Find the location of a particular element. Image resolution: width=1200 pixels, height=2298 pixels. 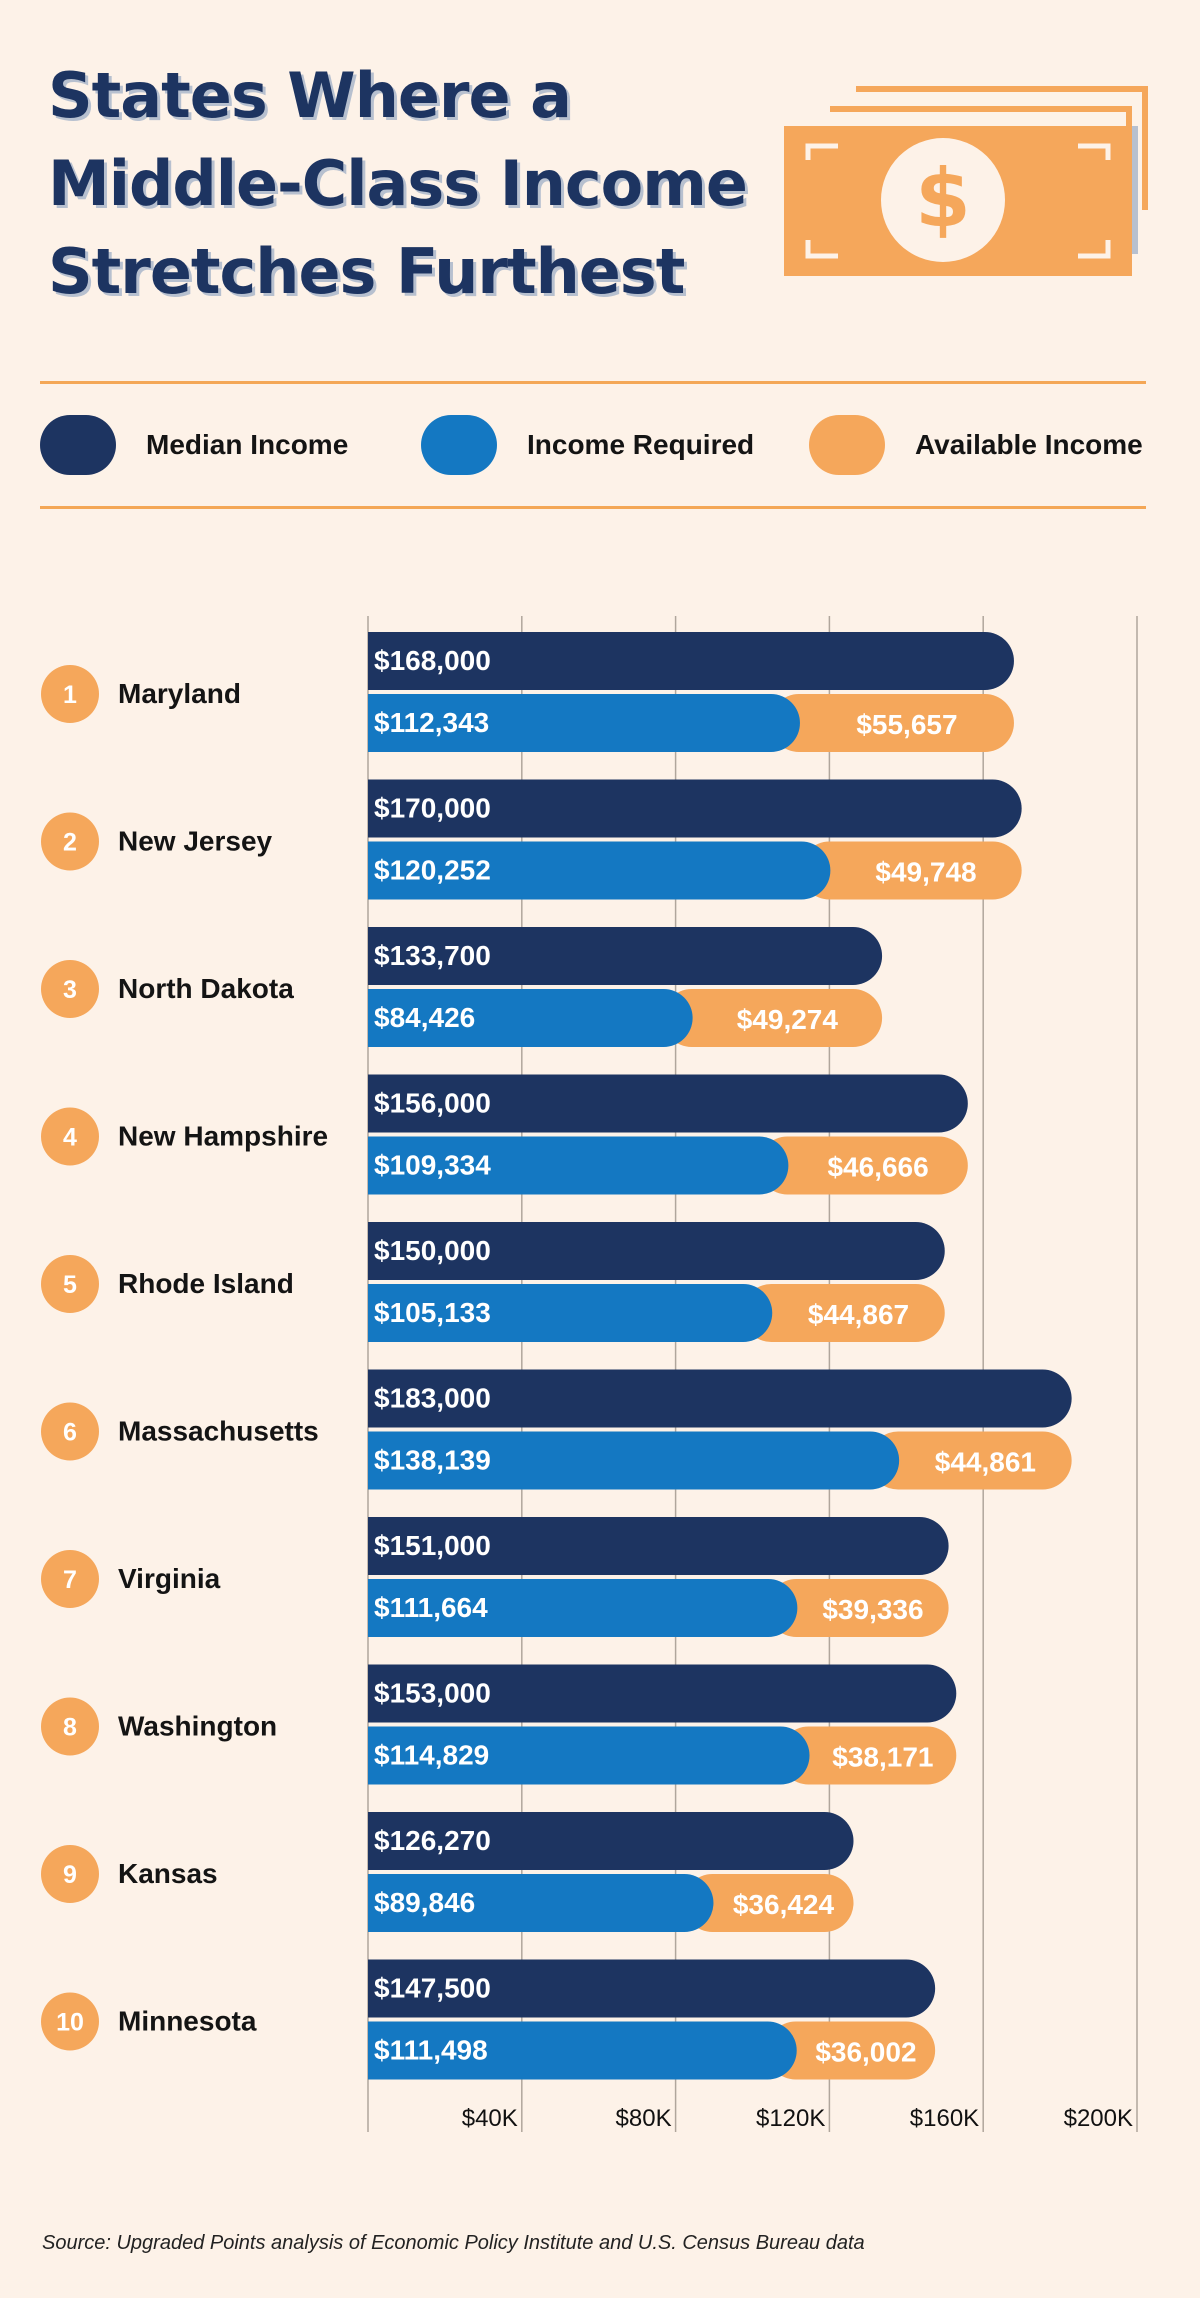

median-income-label: $150,000 is located at coordinates (432, 1250).